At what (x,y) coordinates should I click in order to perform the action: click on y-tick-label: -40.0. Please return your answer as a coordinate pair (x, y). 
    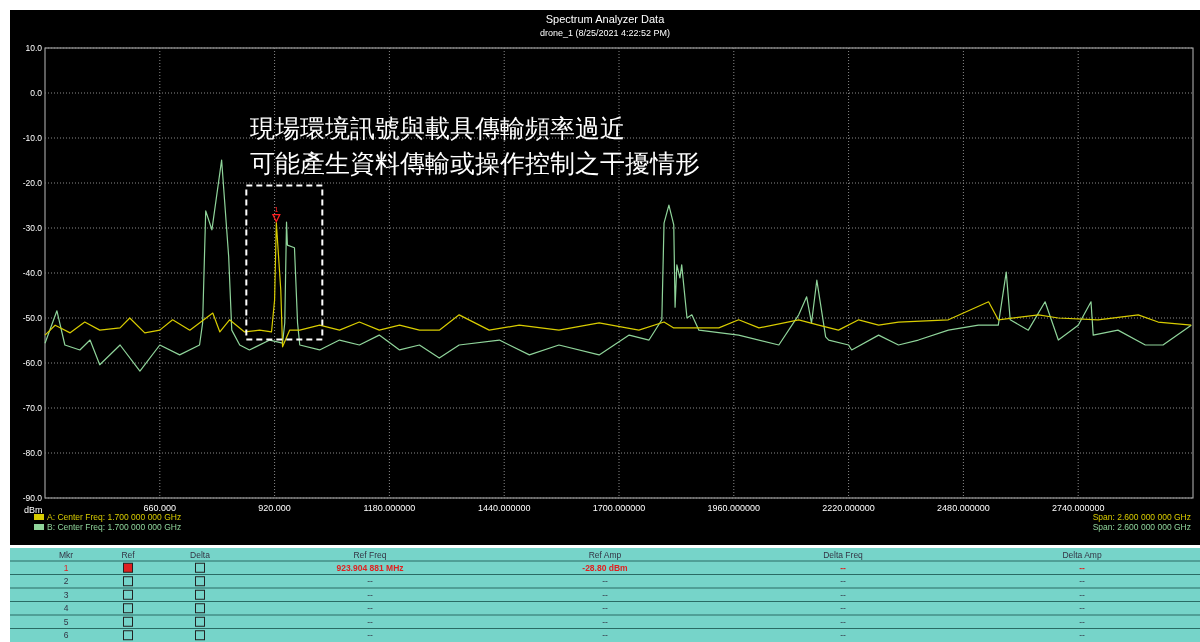
    Looking at the image, I should click on (32, 273).